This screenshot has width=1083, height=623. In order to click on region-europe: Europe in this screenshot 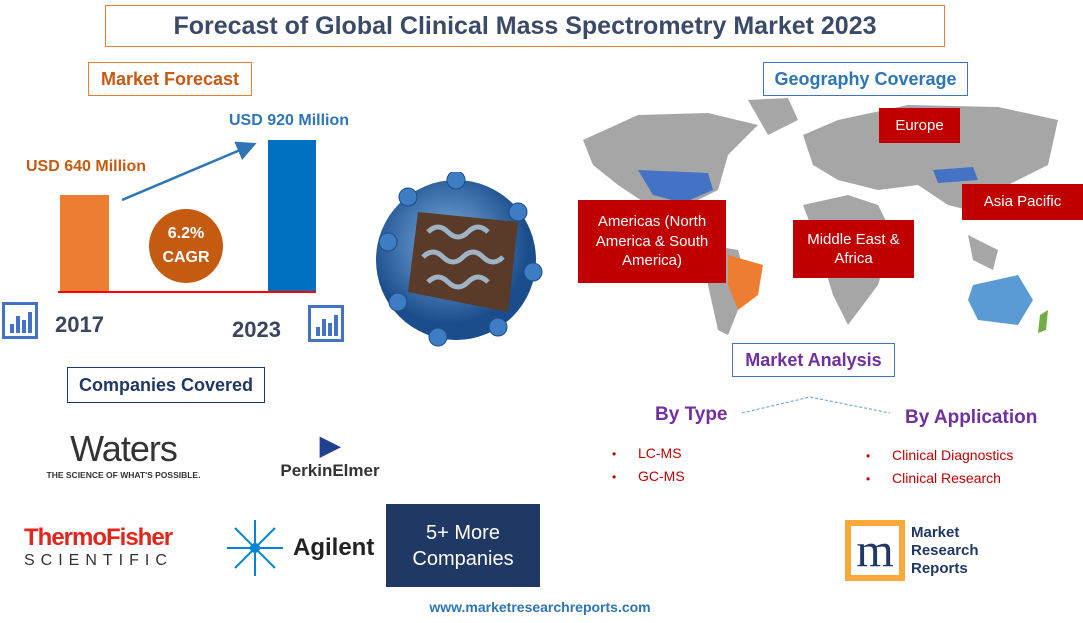, I will do `click(919, 125)`.